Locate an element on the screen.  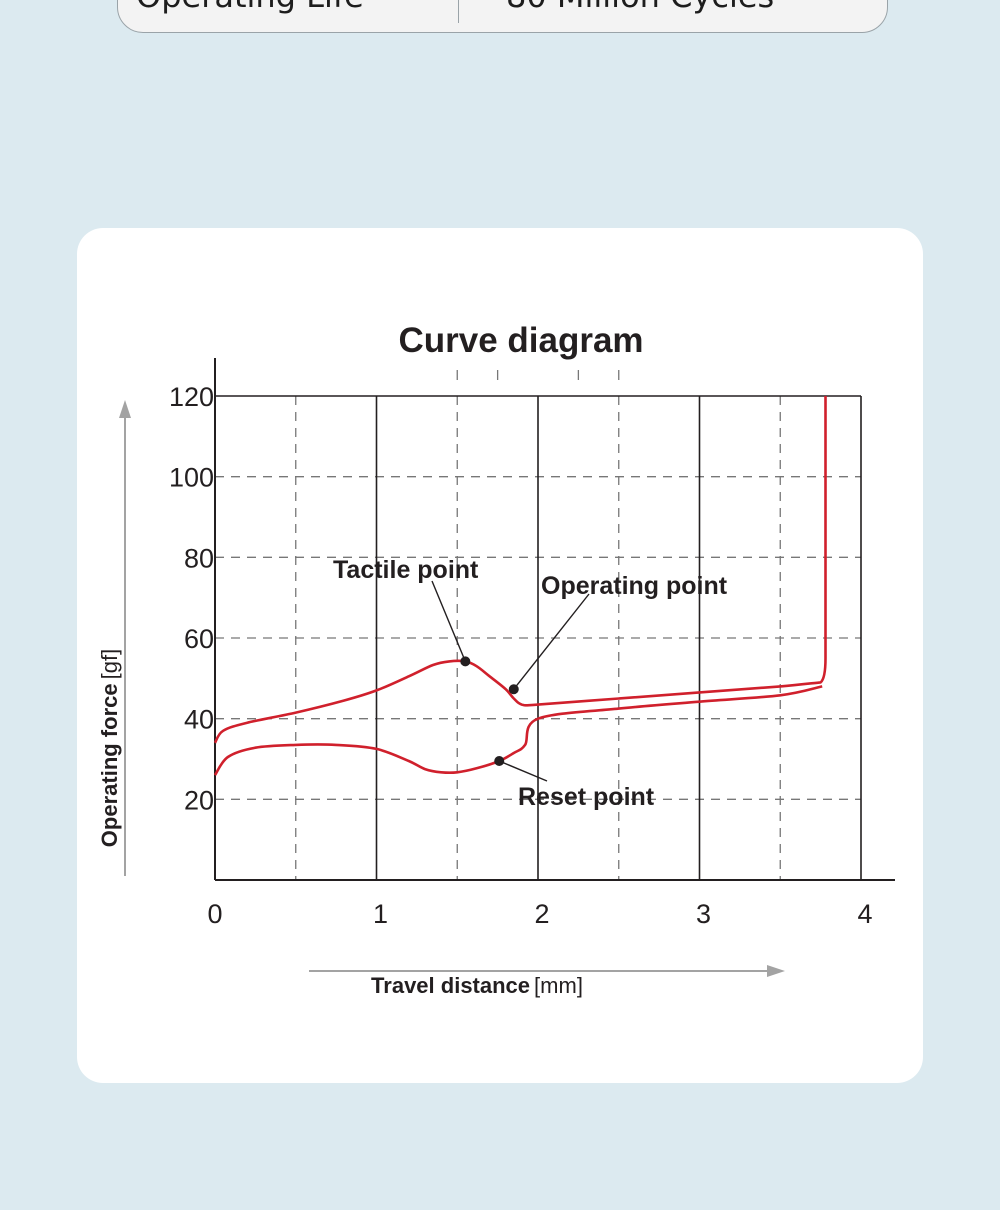
spec-value: 80 Million Cycles is located at coordinates (640, 16).